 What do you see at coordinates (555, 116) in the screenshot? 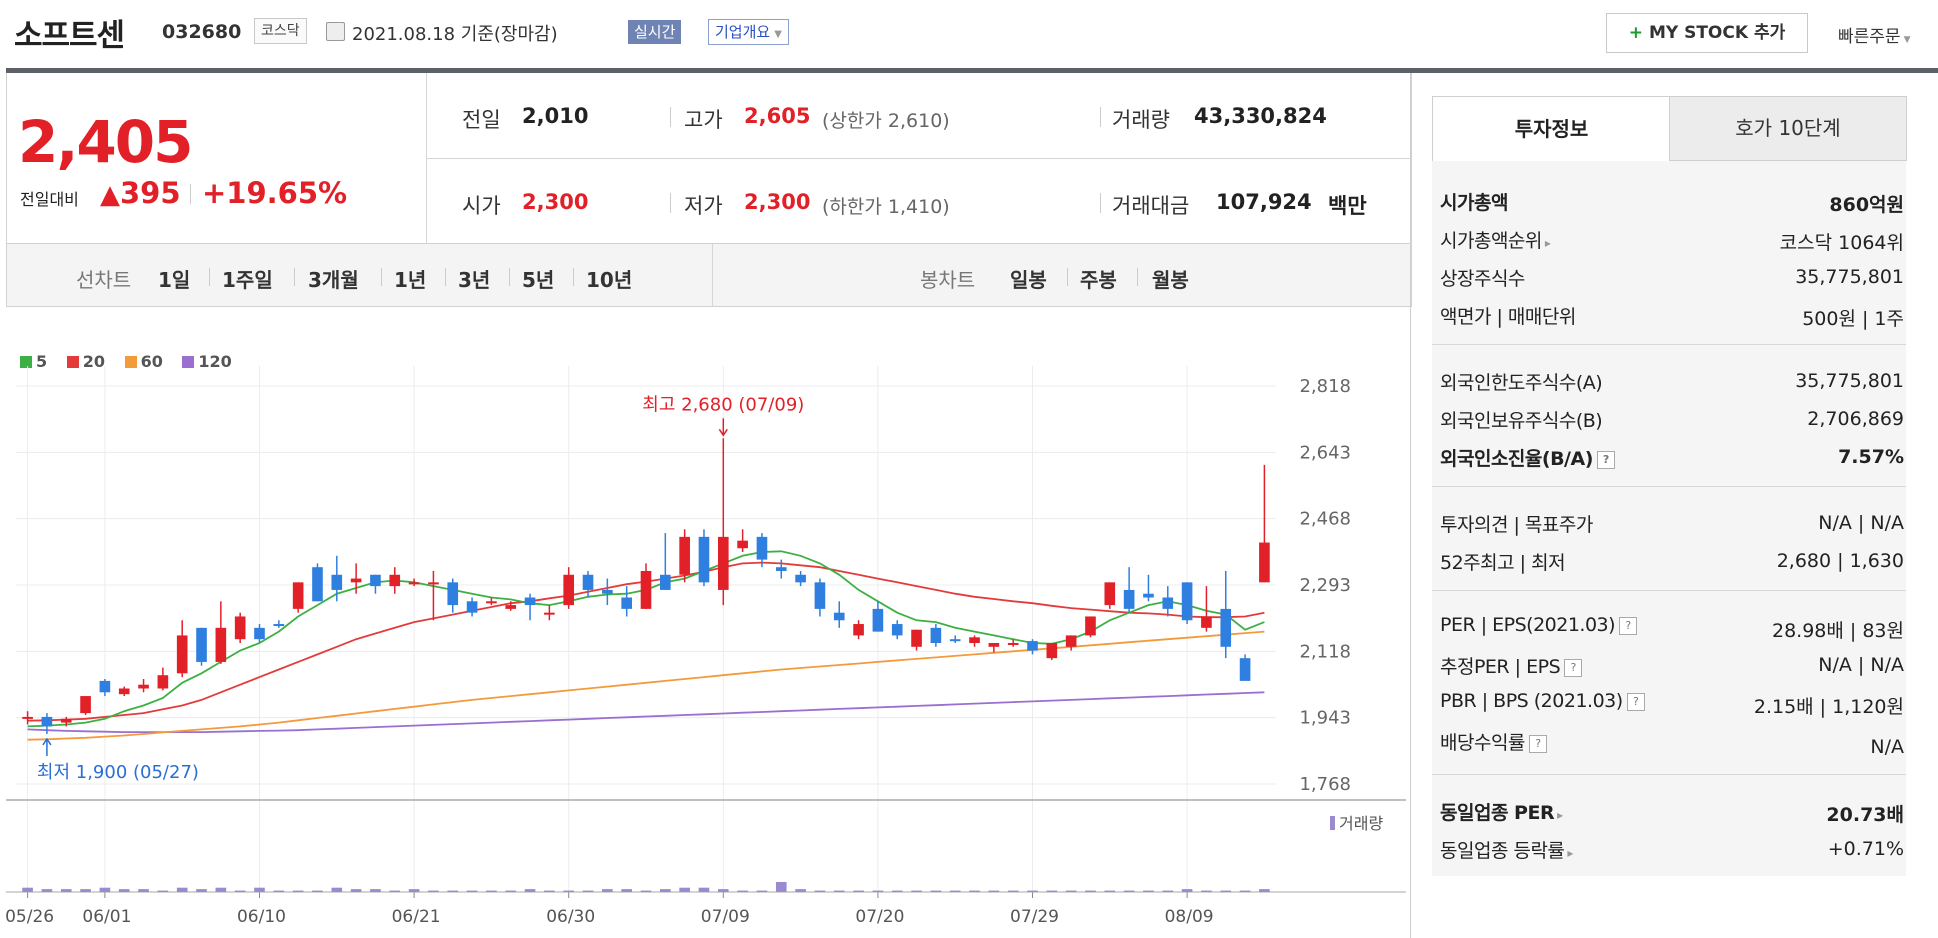
I see `prev-close-value: 2,010` at bounding box center [555, 116].